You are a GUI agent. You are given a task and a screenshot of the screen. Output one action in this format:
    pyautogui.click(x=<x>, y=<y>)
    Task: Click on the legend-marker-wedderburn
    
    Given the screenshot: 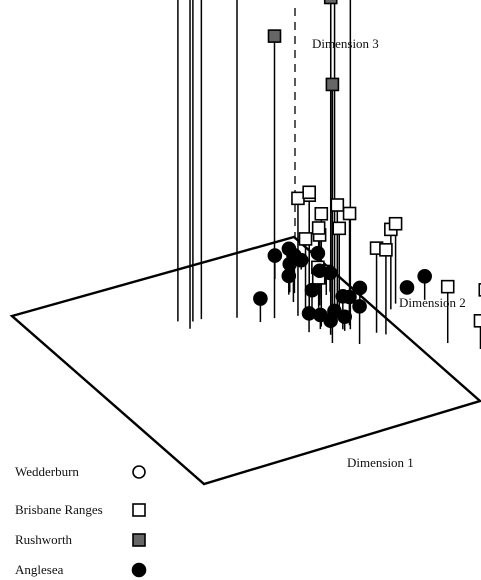 What is the action you would take?
    pyautogui.click(x=139, y=472)
    